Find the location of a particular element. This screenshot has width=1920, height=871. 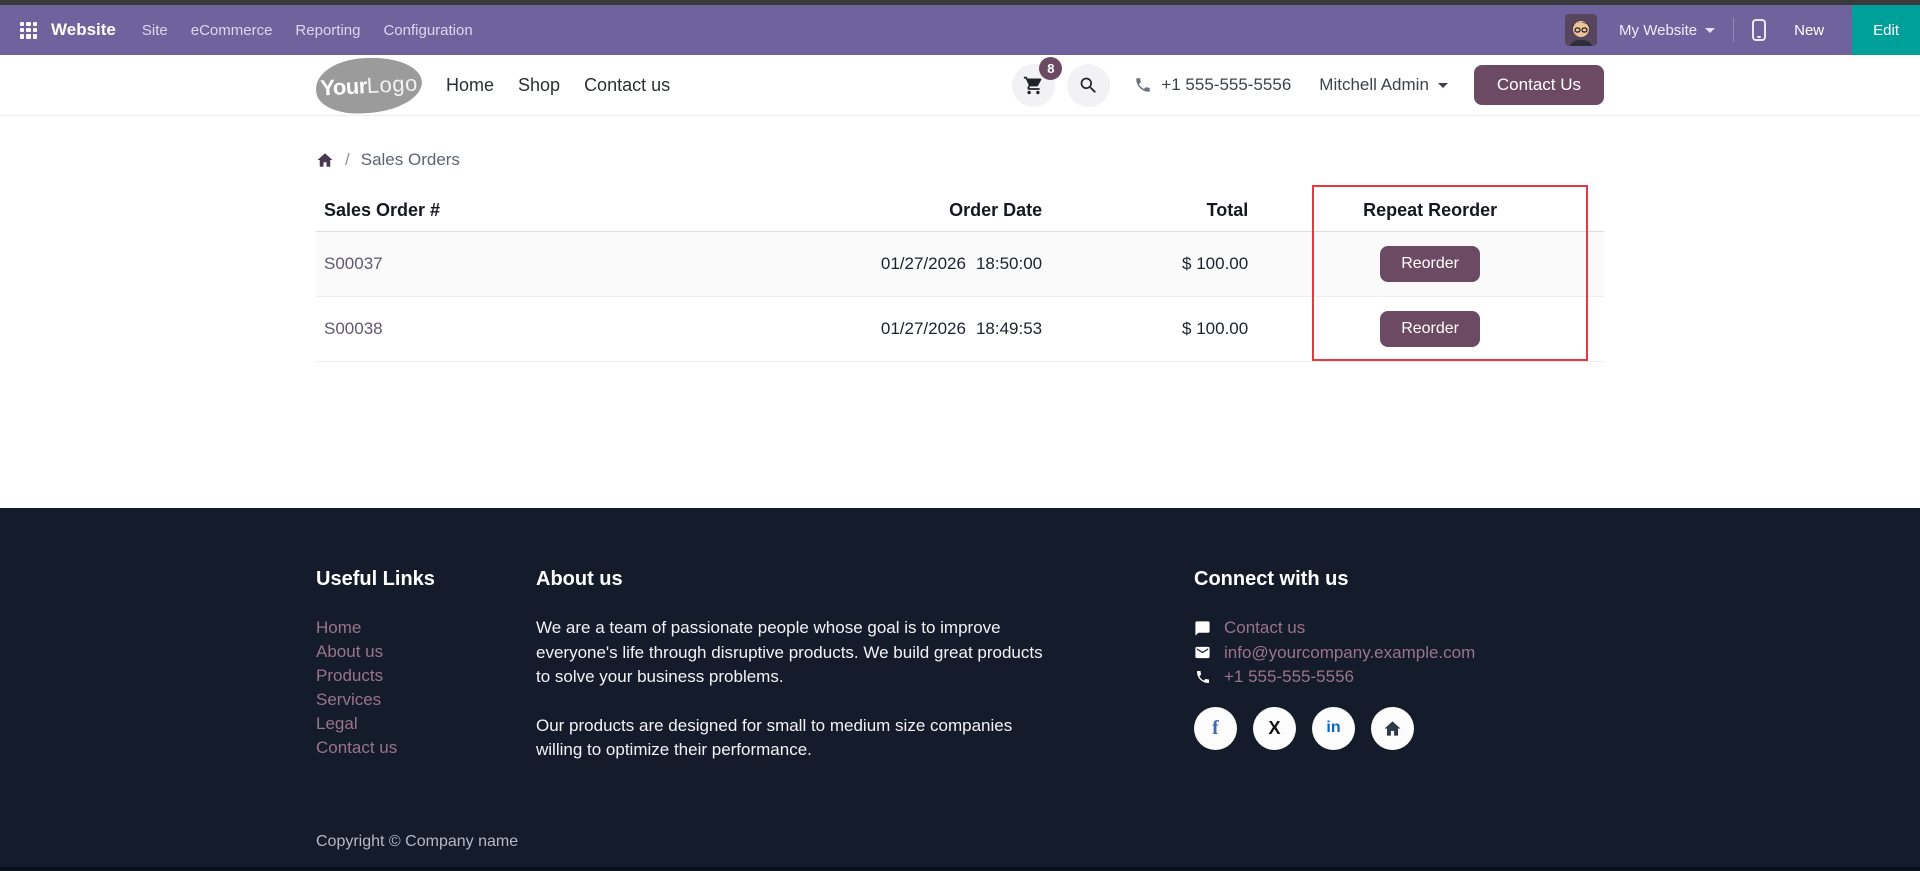

search-icon is located at coordinates (1088, 85).